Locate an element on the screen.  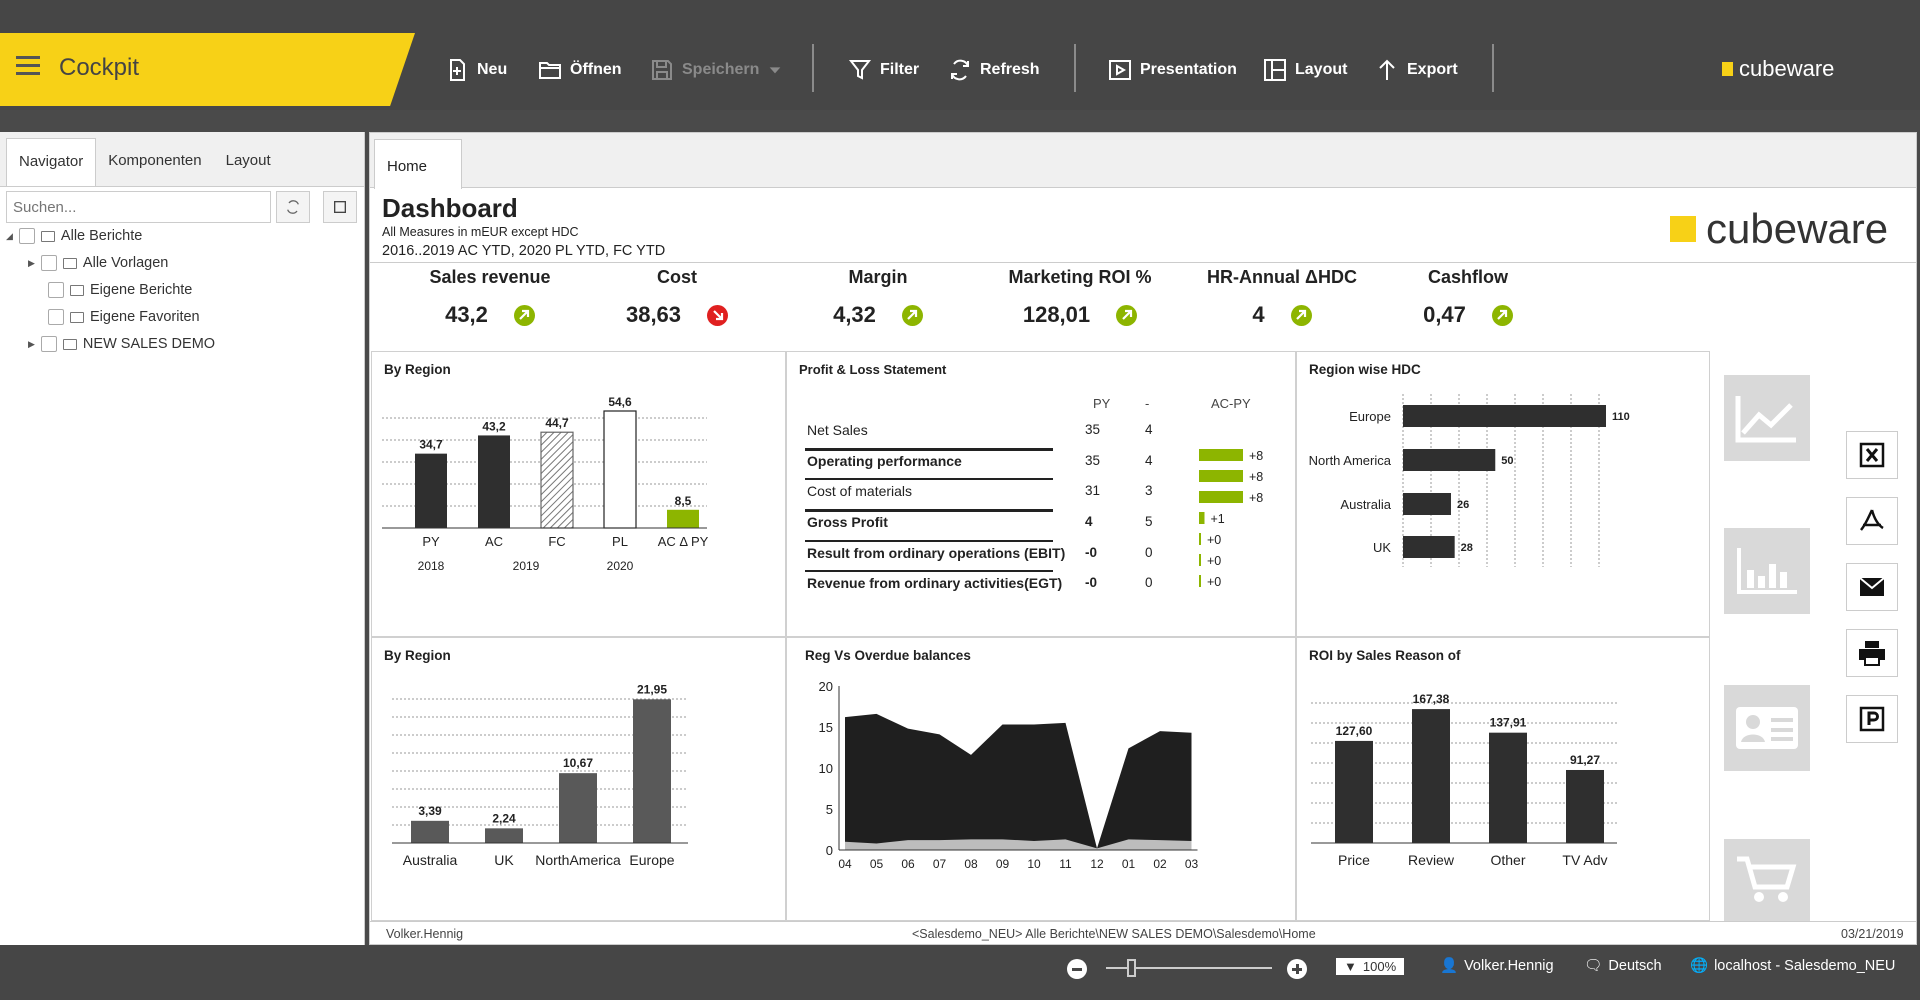
value-label: 26 is located at coordinates (1463, 505).